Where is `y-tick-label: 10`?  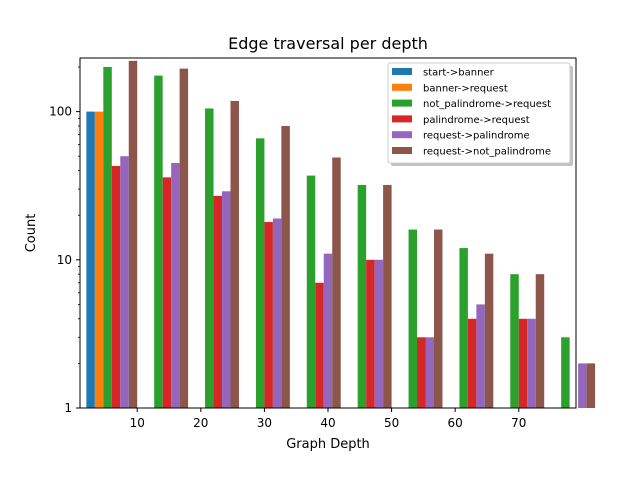
y-tick-label: 10 is located at coordinates (64, 260).